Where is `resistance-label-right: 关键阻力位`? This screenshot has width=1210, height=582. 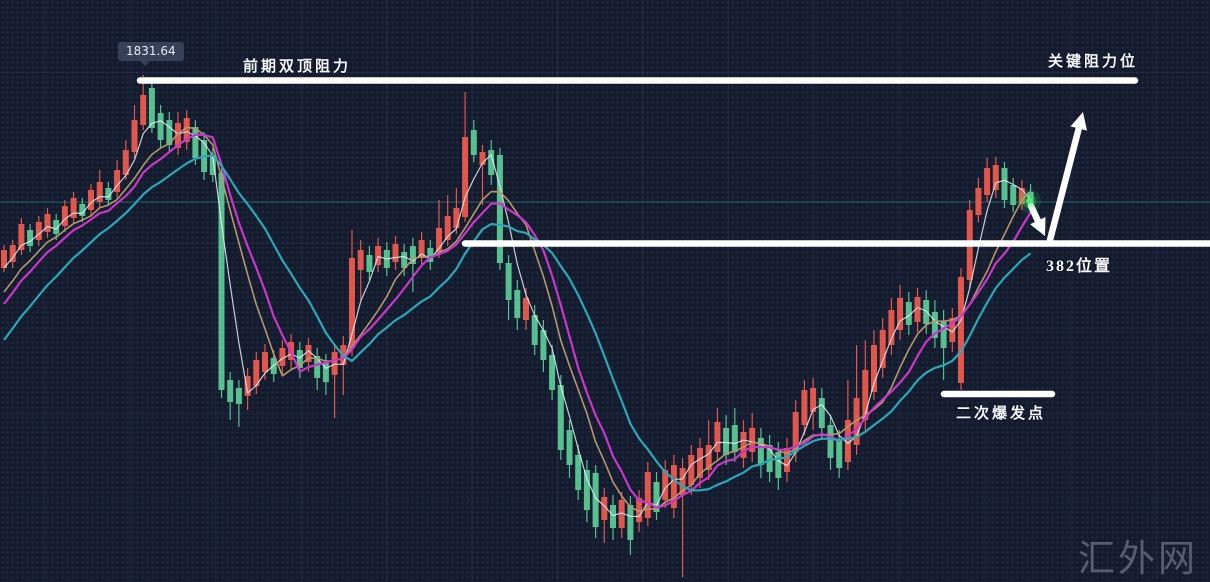
resistance-label-right: 关键阻力位 is located at coordinates (1093, 62).